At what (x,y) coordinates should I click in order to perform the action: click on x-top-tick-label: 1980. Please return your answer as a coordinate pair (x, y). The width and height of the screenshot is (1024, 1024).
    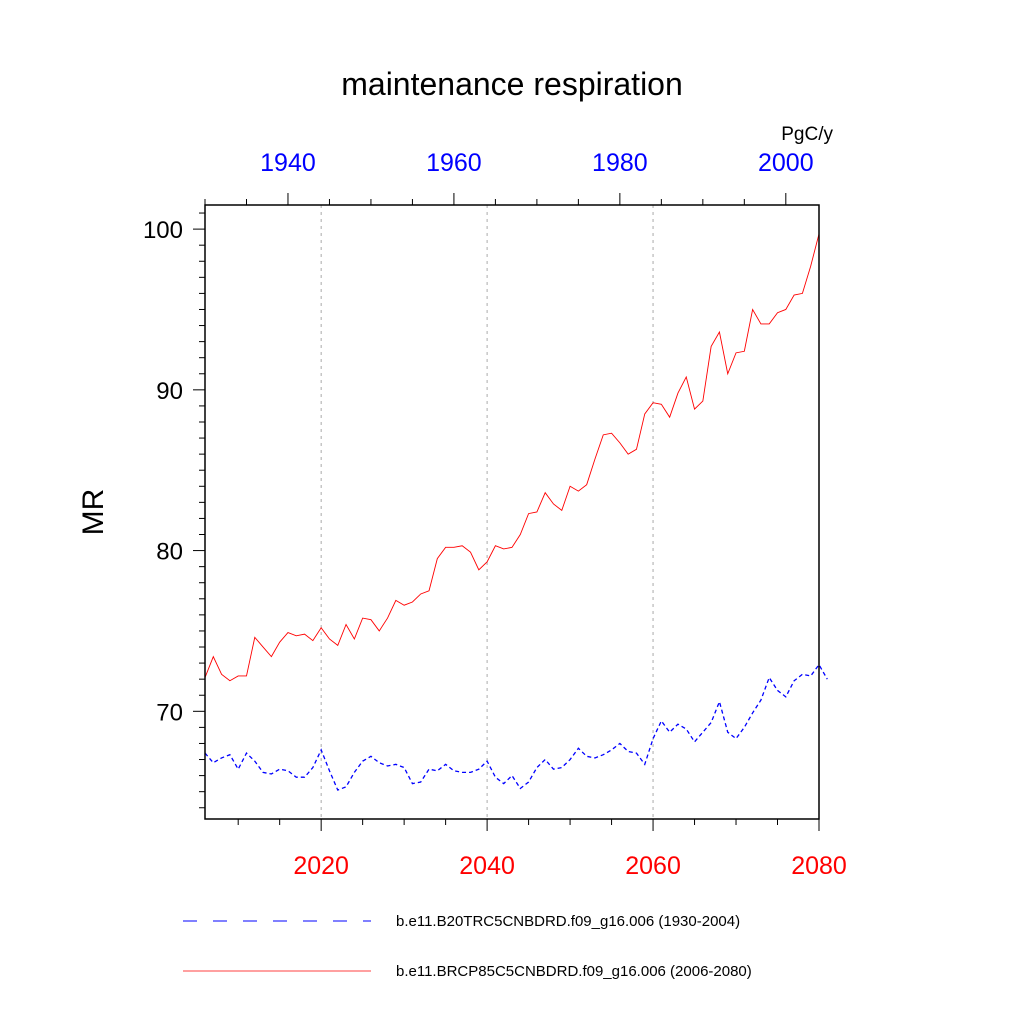
    Looking at the image, I should click on (620, 163).